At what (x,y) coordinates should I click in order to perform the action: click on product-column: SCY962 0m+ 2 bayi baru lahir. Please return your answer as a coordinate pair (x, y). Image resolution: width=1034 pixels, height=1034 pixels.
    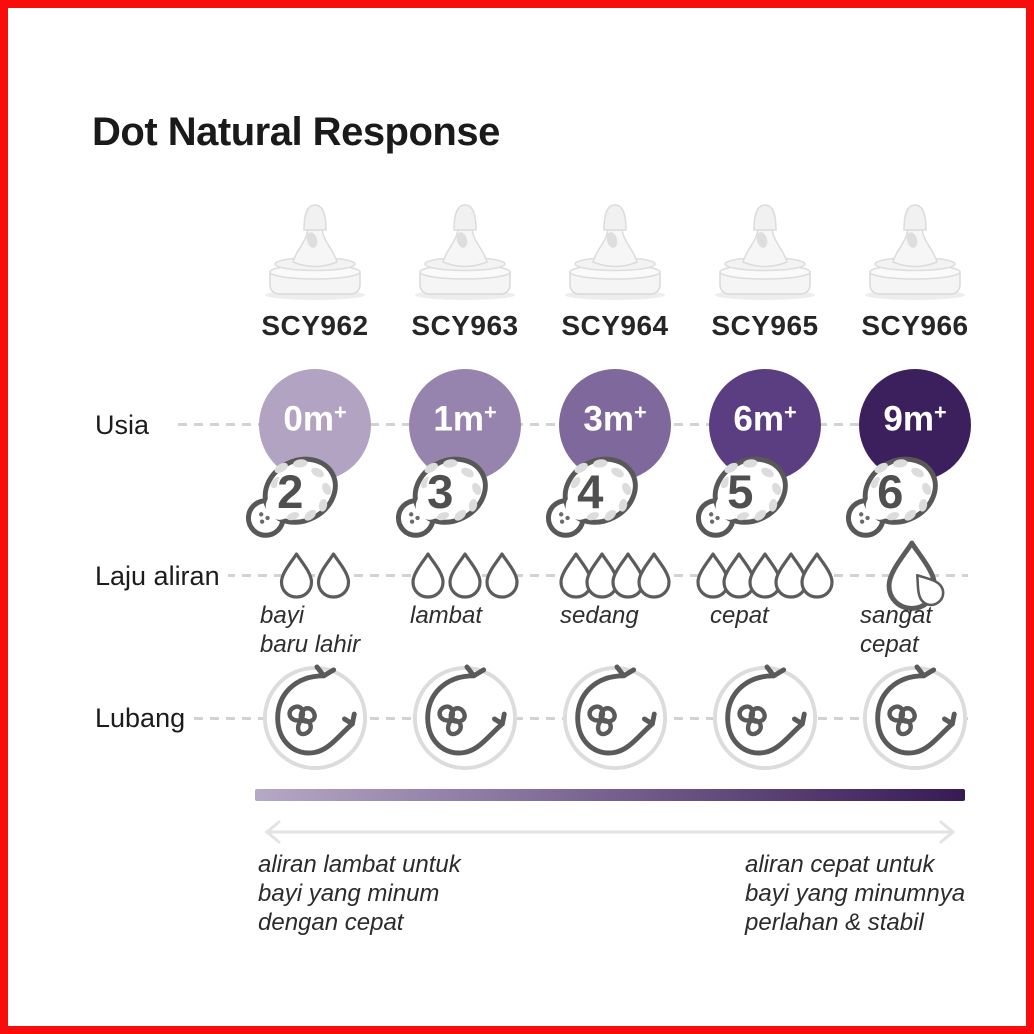
    Looking at the image, I should click on (315, 498).